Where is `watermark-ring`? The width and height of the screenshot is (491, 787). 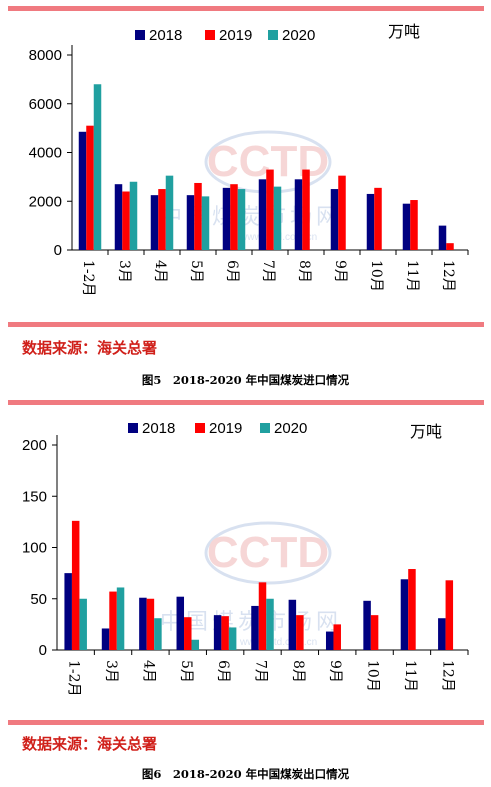 watermark-ring is located at coordinates (268, 553).